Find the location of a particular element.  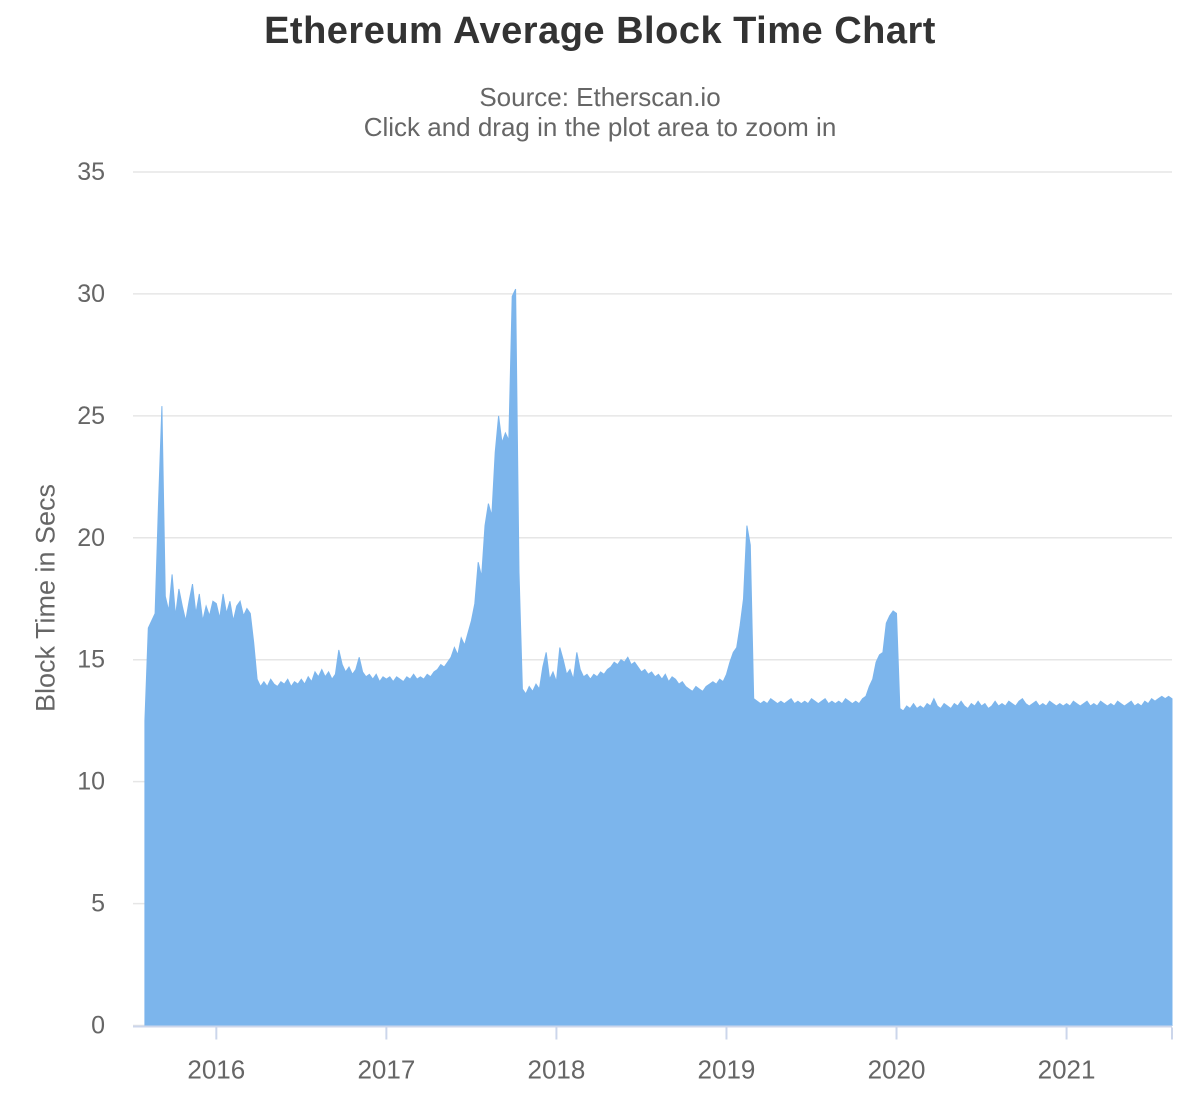

y-tick-label: 5 is located at coordinates (98, 904).